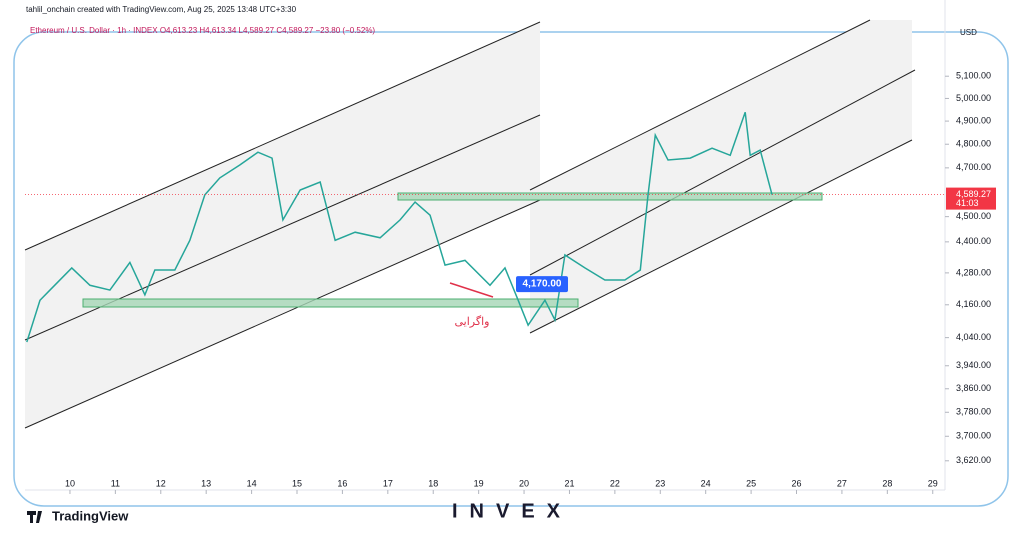 The image size is (1024, 538). Describe the element at coordinates (967, 203) in the screenshot. I see `countdown: 41:03` at that location.